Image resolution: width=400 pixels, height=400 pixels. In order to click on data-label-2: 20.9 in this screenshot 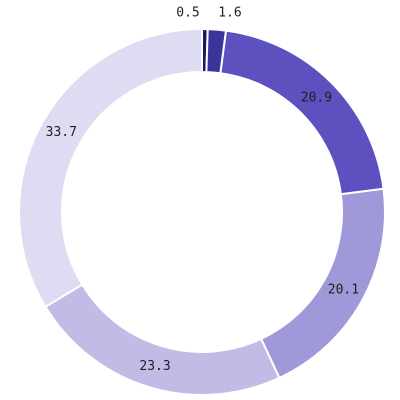, I will do `click(316, 98)`.